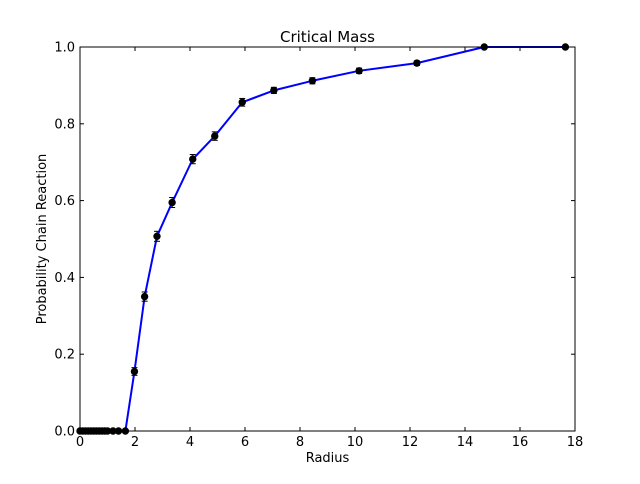 The image size is (640, 484). What do you see at coordinates (327, 37) in the screenshot?
I see `chart-title: Critical Mass` at bounding box center [327, 37].